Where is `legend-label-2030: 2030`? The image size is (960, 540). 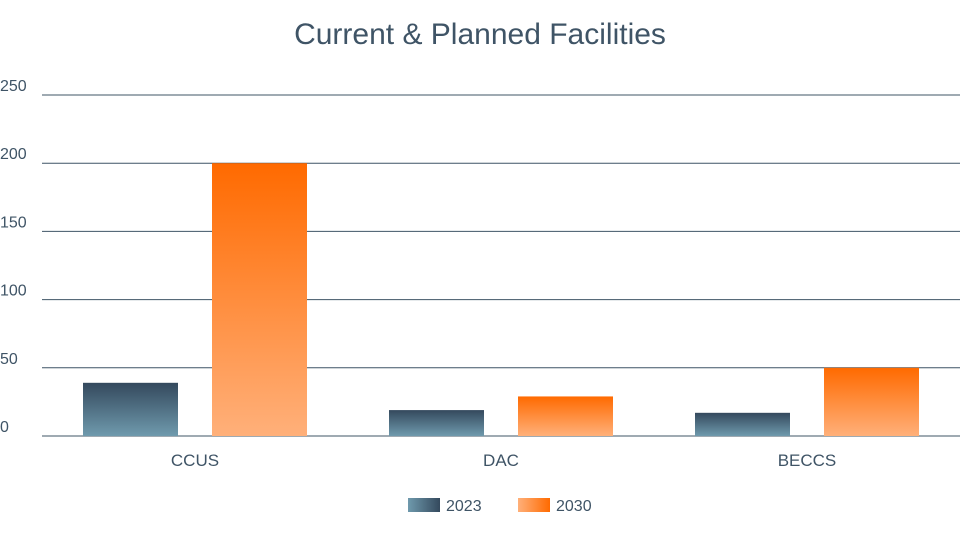
legend-label-2030: 2030 is located at coordinates (574, 506).